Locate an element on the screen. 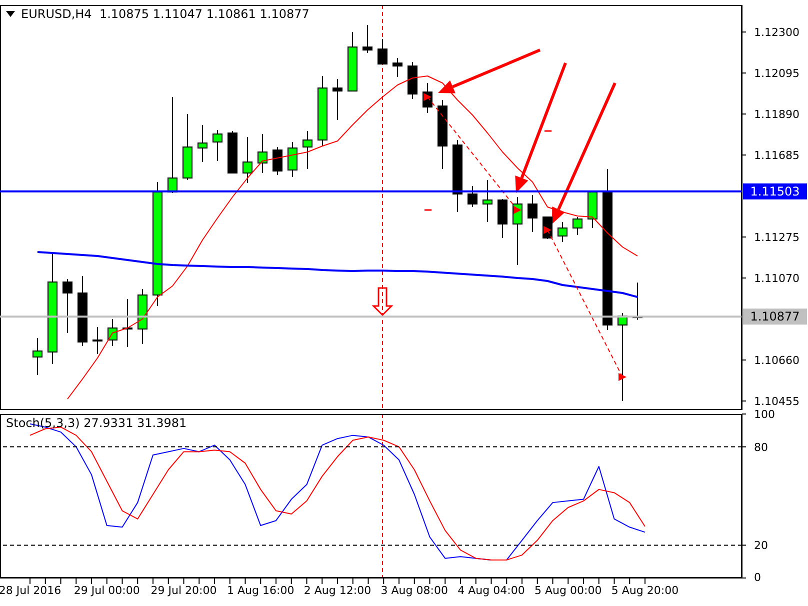  y-tick-label: 1.11685 is located at coordinates (777, 155).